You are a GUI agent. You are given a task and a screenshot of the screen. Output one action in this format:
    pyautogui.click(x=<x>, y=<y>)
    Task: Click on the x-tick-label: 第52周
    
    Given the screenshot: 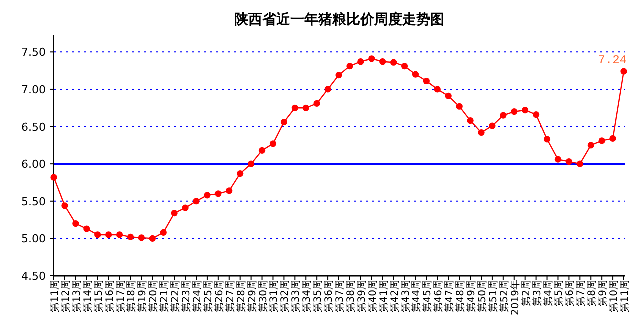 What is the action you would take?
    pyautogui.click(x=504, y=296)
    